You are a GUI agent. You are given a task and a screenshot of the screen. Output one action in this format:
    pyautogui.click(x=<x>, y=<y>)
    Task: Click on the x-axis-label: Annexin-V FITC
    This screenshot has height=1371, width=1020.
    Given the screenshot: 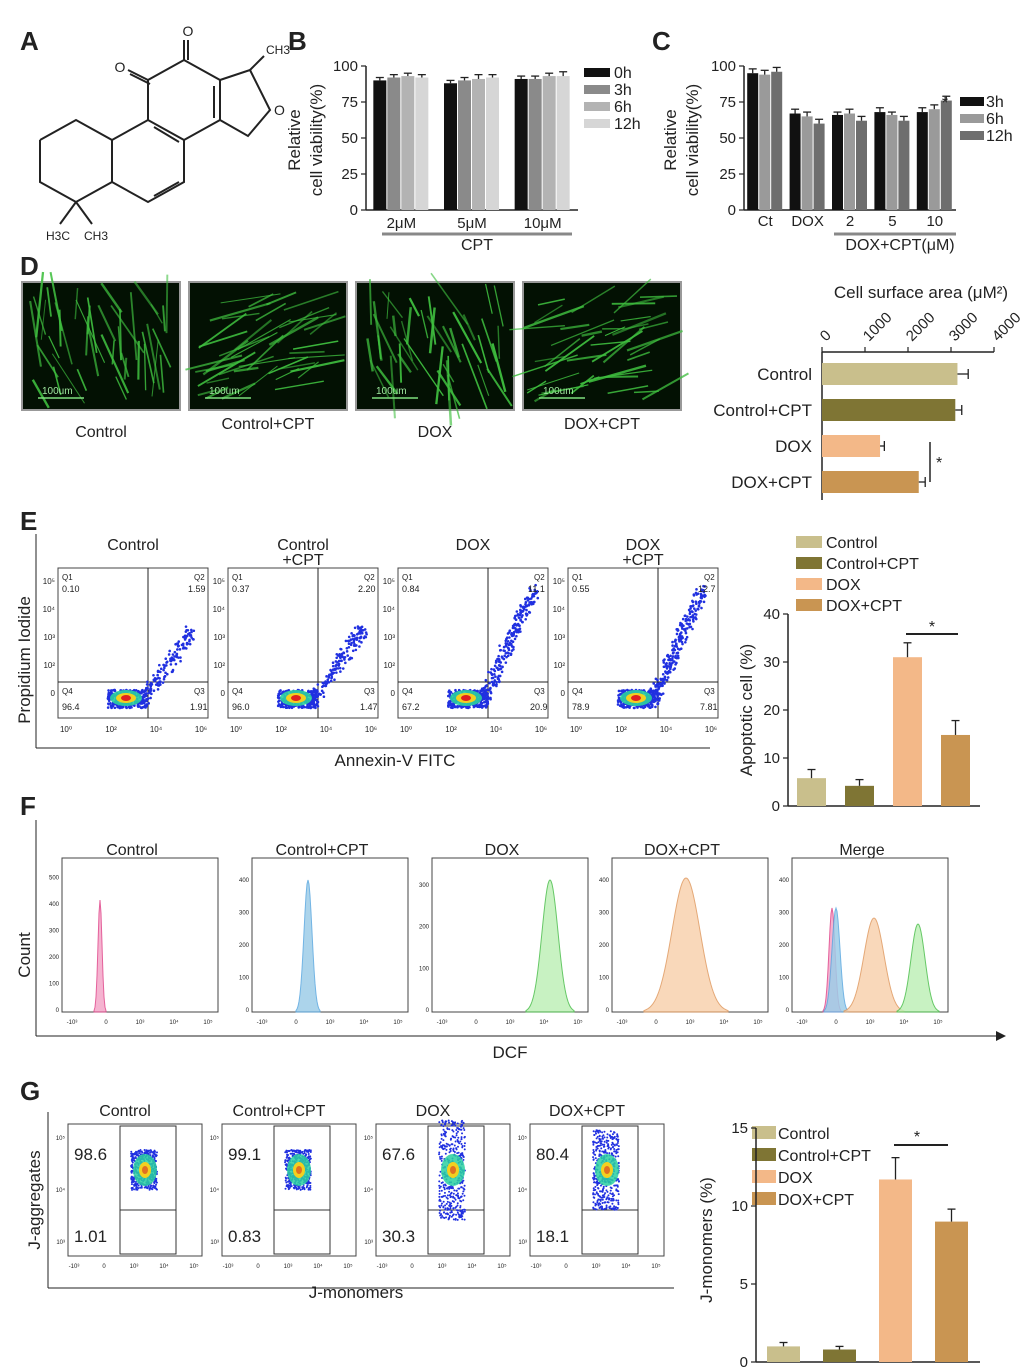 What is the action you would take?
    pyautogui.click(x=395, y=760)
    